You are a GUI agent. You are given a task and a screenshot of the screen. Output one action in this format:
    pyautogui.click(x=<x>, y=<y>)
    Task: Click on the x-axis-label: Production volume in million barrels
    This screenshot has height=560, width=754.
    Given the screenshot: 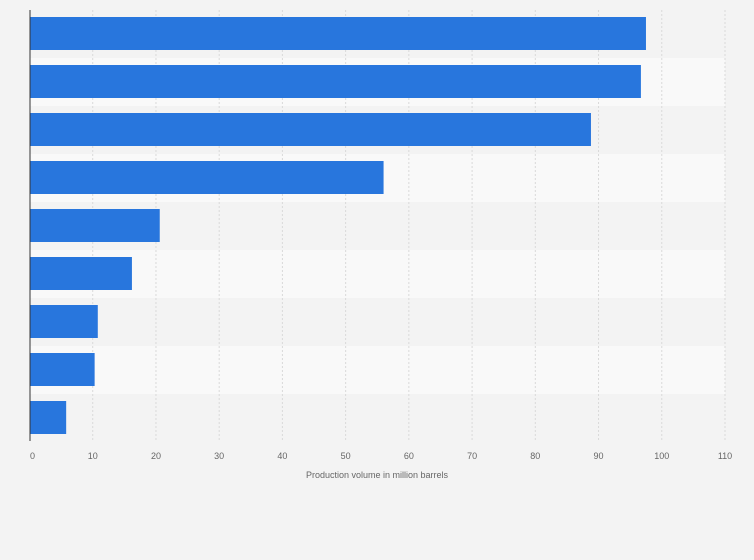 What is the action you would take?
    pyautogui.click(x=377, y=475)
    